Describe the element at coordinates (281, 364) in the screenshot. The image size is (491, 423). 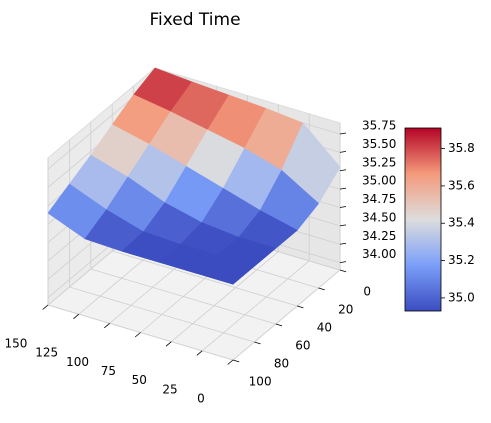
I see `y-tick-label: 80` at that location.